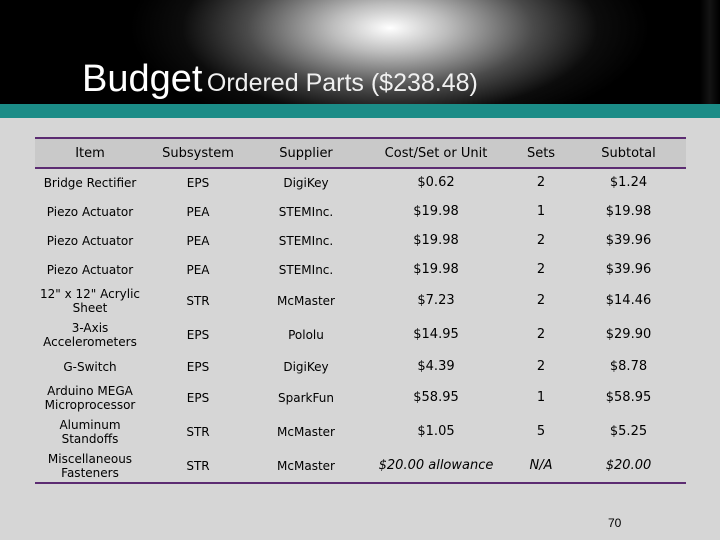 This screenshot has height=540, width=720. I want to click on cell-subtotal: $58.95, so click(628, 397).